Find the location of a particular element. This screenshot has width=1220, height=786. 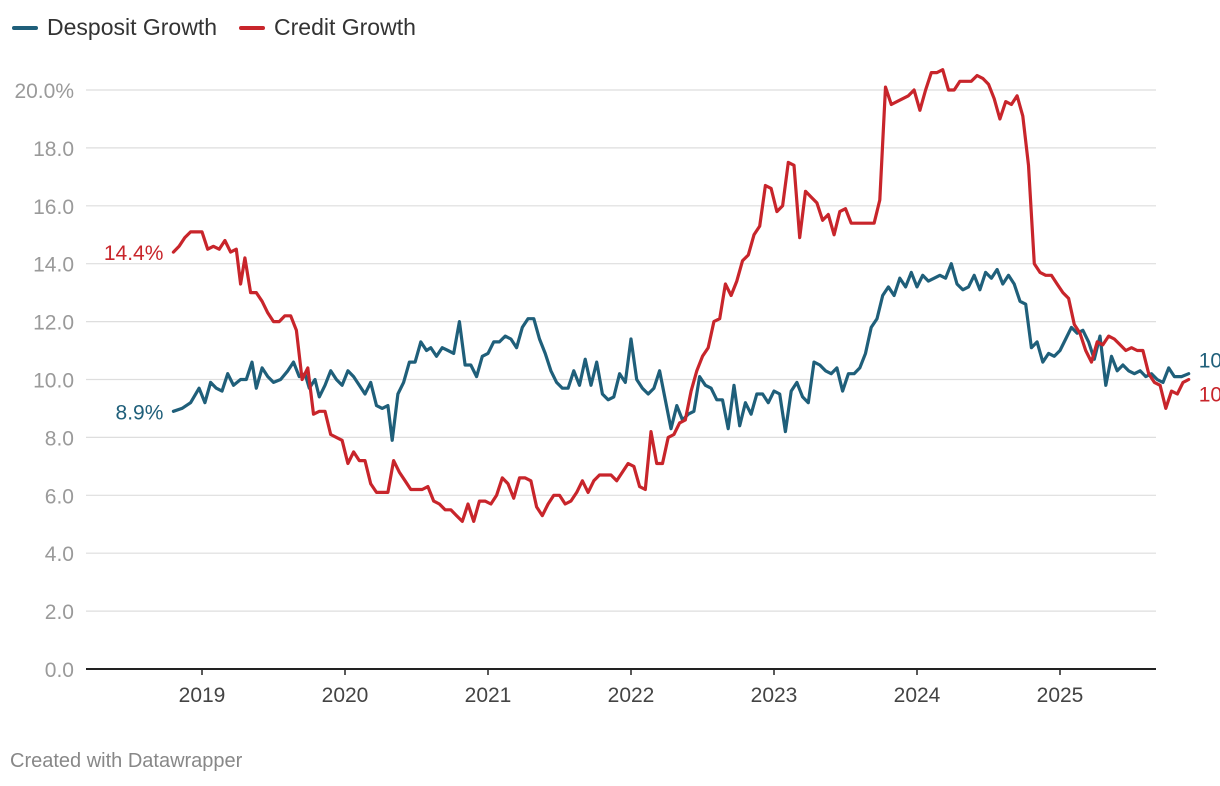

y-tick-label: 8.0 is located at coordinates (59, 438).